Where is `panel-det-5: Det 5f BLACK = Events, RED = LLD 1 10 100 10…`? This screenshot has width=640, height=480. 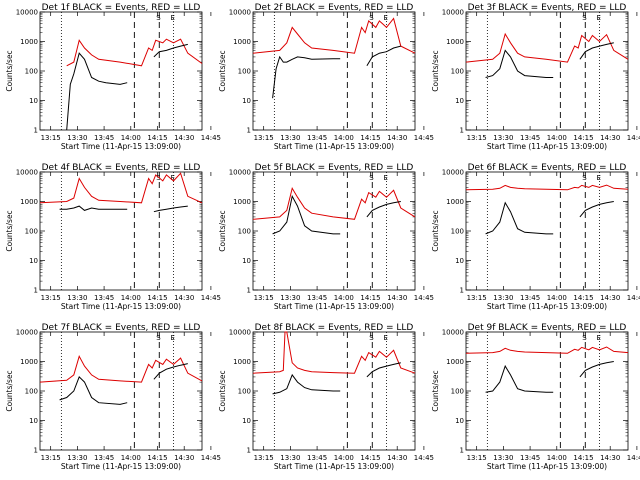
panel-det-5: Det 5f BLACK = Events, RED = LLD 1 10 100 10… is located at coordinates (326, 237).